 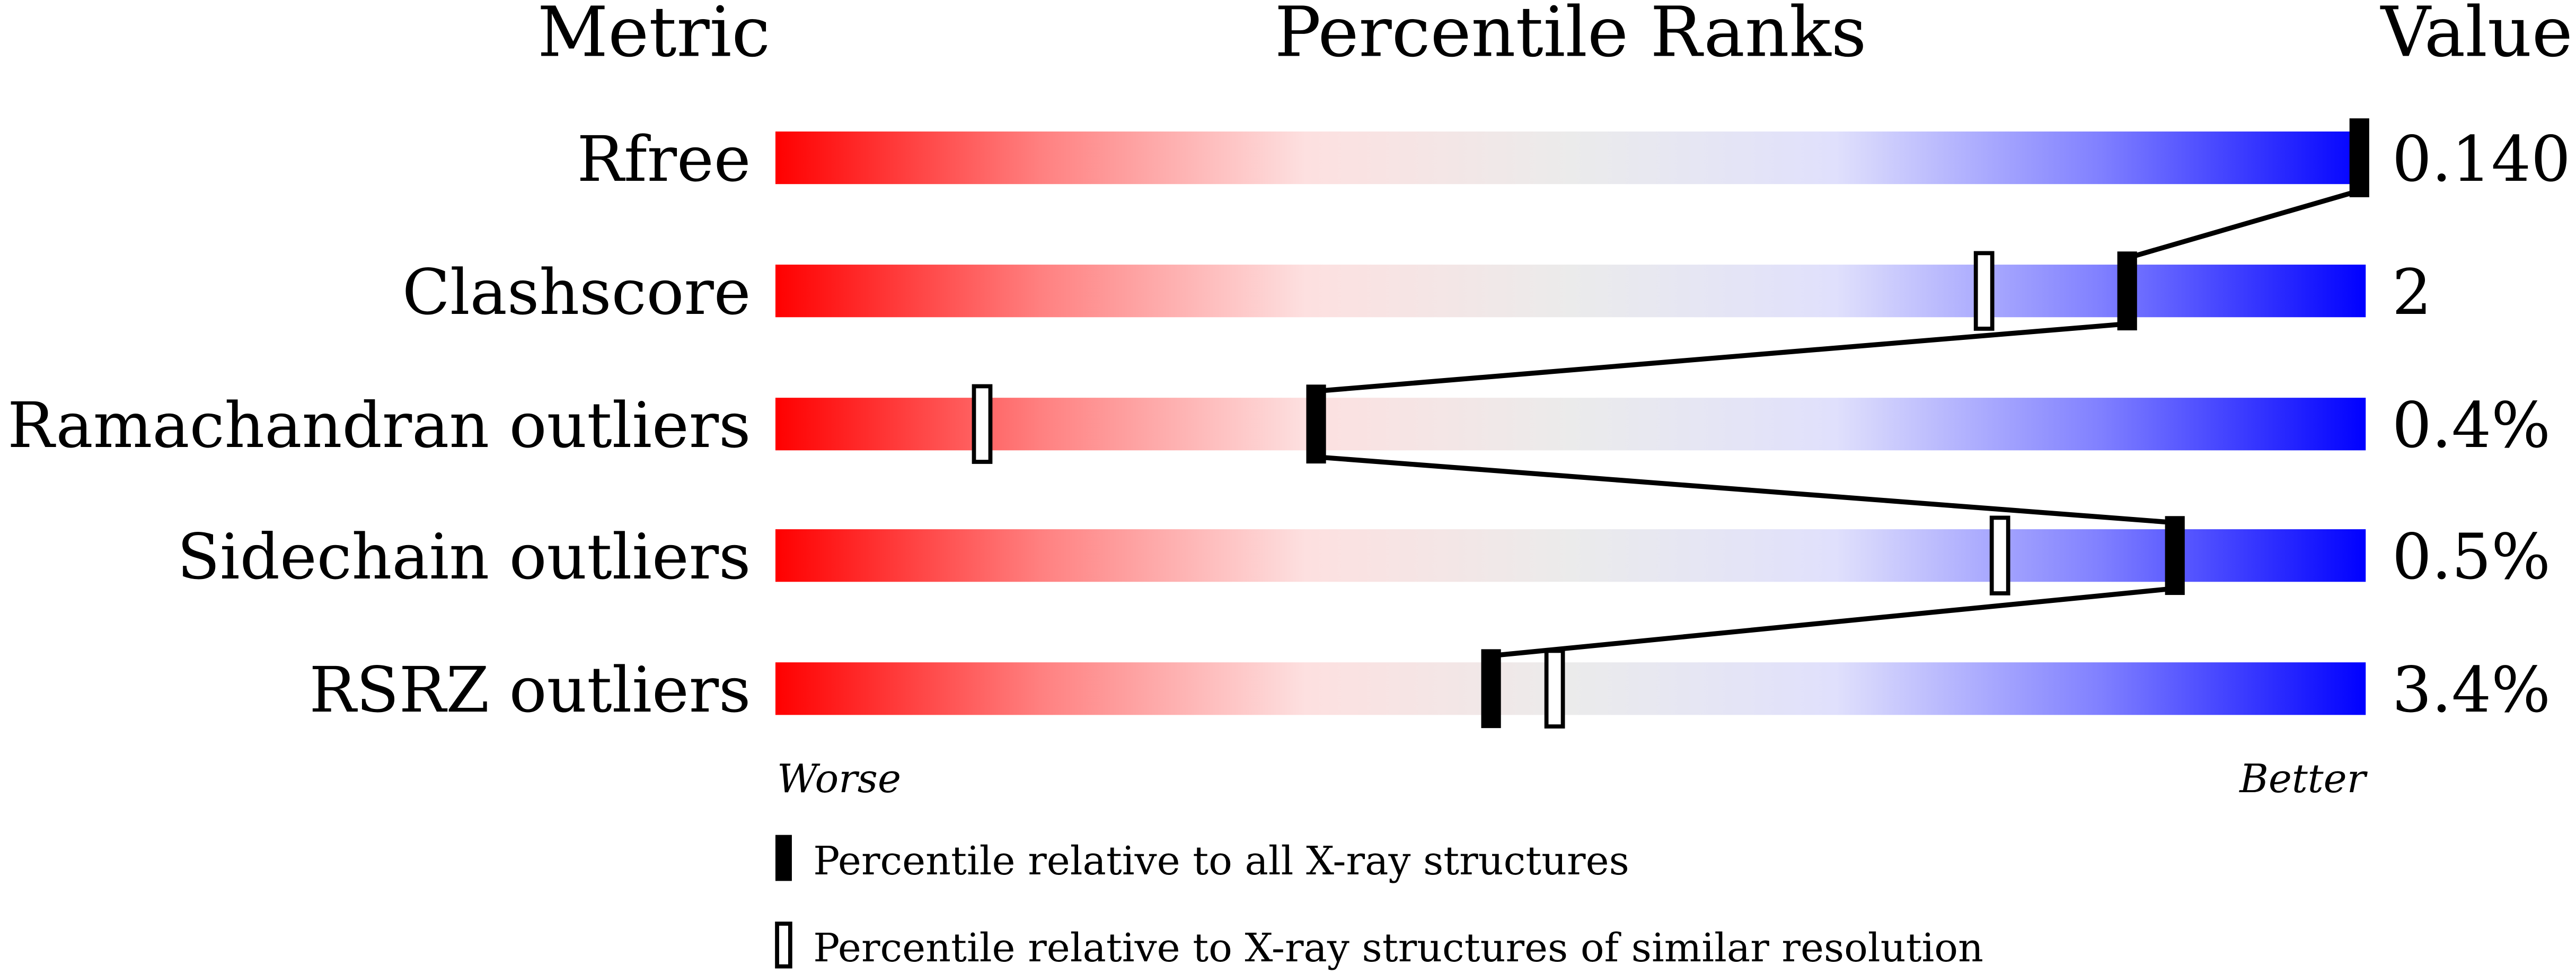 What do you see at coordinates (653, 36) in the screenshot?
I see `header-metric: Metric` at bounding box center [653, 36].